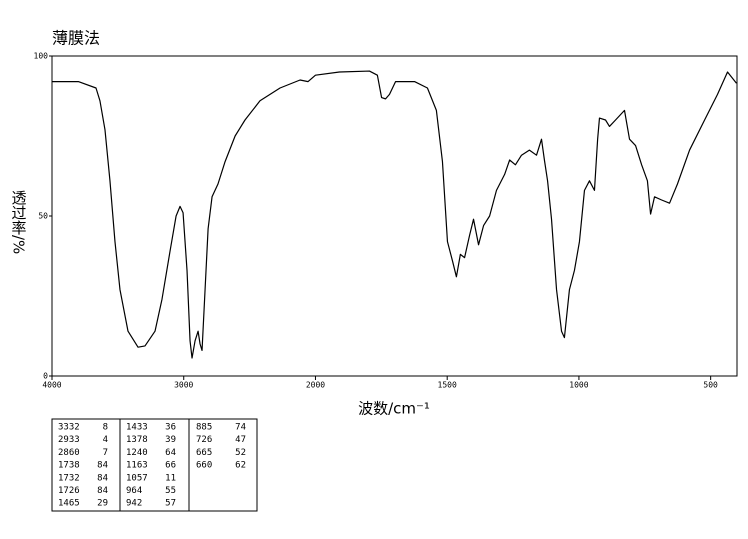 Image resolution: width=748 pixels, height=539 pixels. I want to click on peak-wavenumber: 1240, so click(137, 453).